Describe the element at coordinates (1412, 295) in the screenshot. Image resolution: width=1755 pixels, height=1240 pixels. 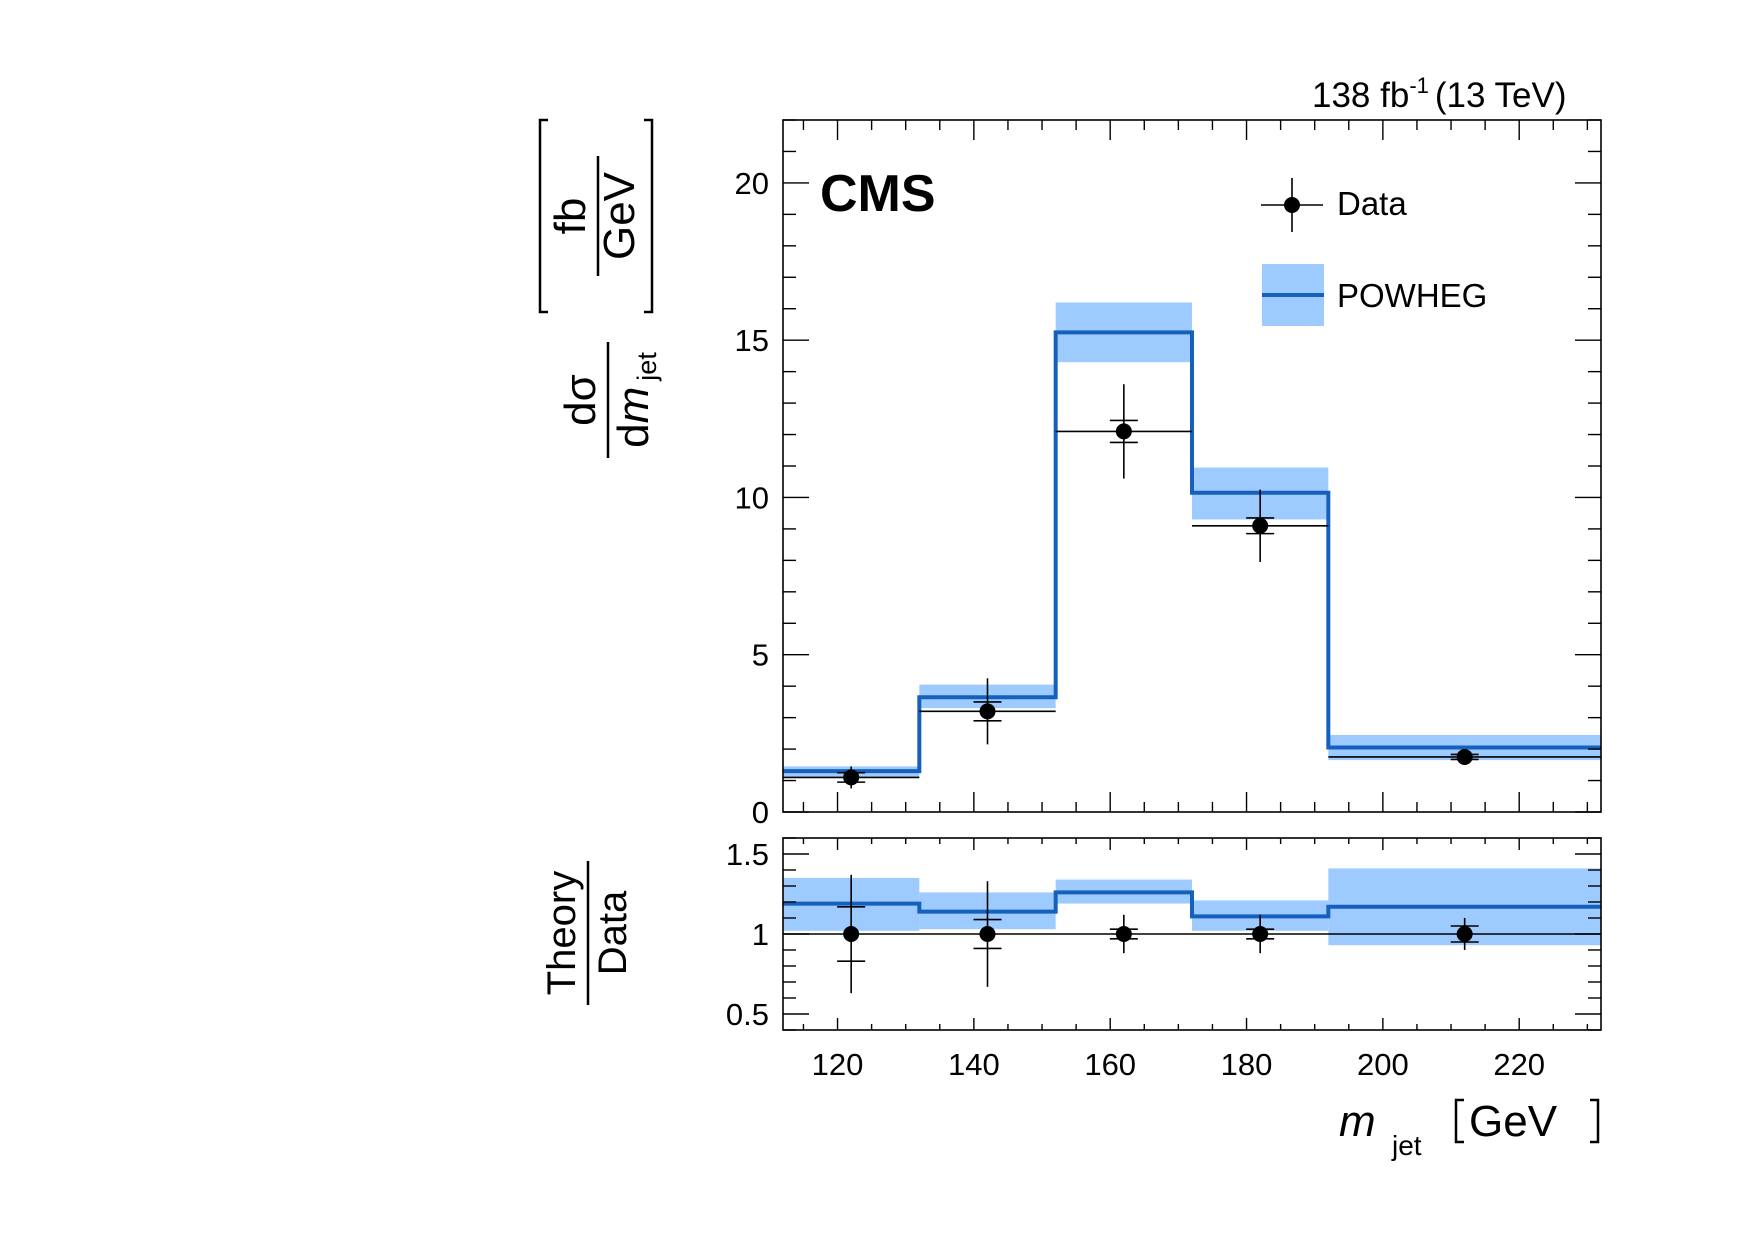
I see `legend-model-label: POWHEG` at that location.